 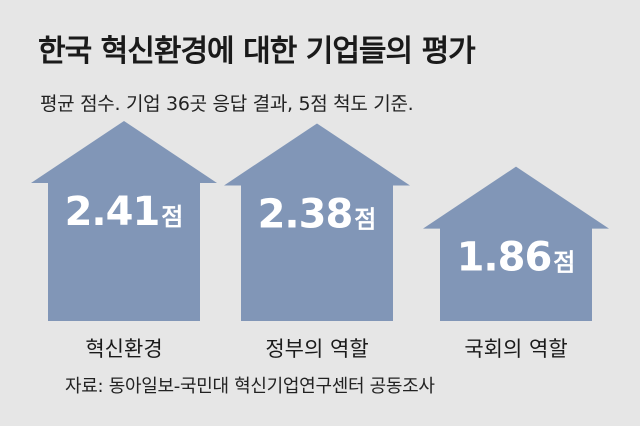 What do you see at coordinates (124, 212) in the screenshot?
I see `value-label-1: 2.41점` at bounding box center [124, 212].